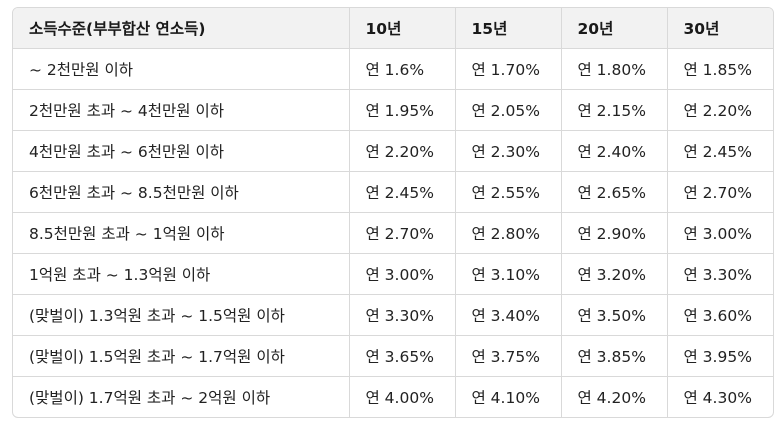 The width and height of the screenshot is (780, 425). I want to click on header-20-years: 20년, so click(614, 28).